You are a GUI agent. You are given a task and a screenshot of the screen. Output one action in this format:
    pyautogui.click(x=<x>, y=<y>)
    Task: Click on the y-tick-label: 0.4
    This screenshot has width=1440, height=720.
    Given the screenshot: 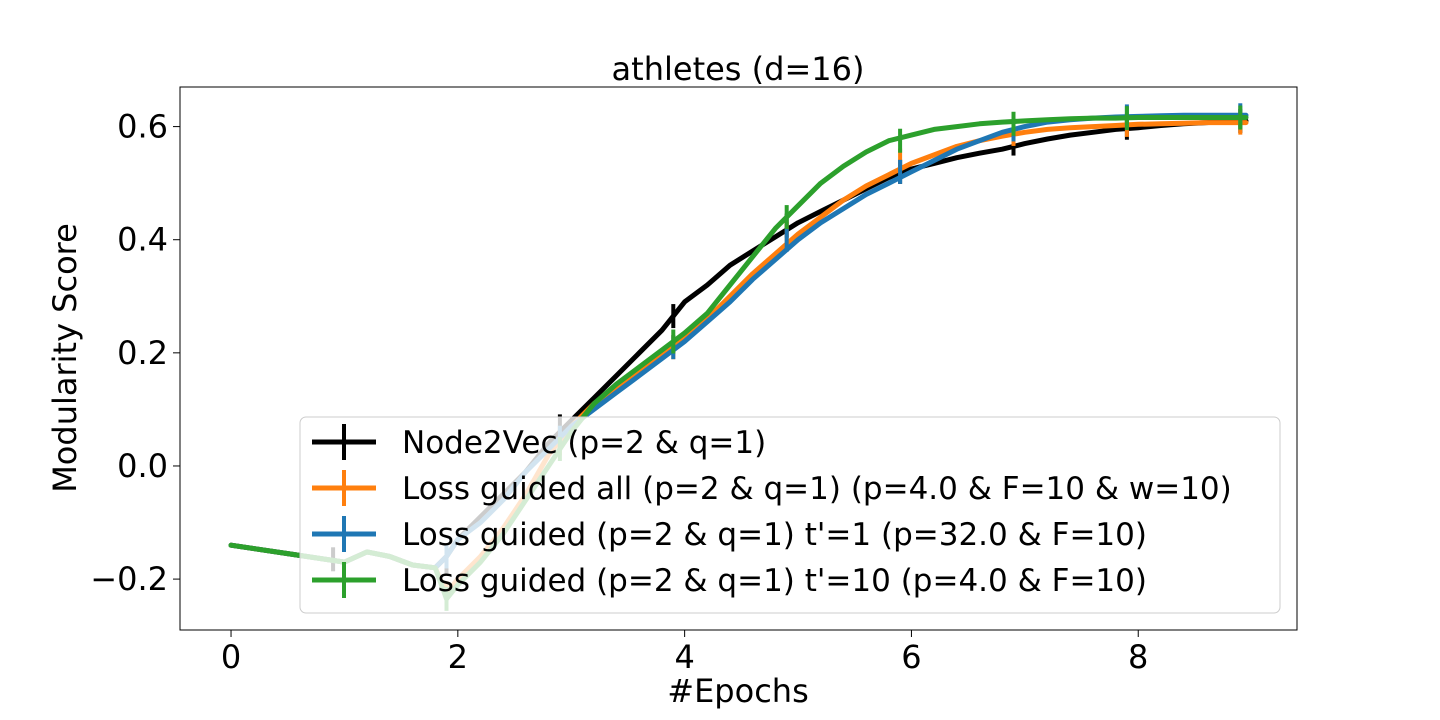 What is the action you would take?
    pyautogui.click(x=142, y=240)
    